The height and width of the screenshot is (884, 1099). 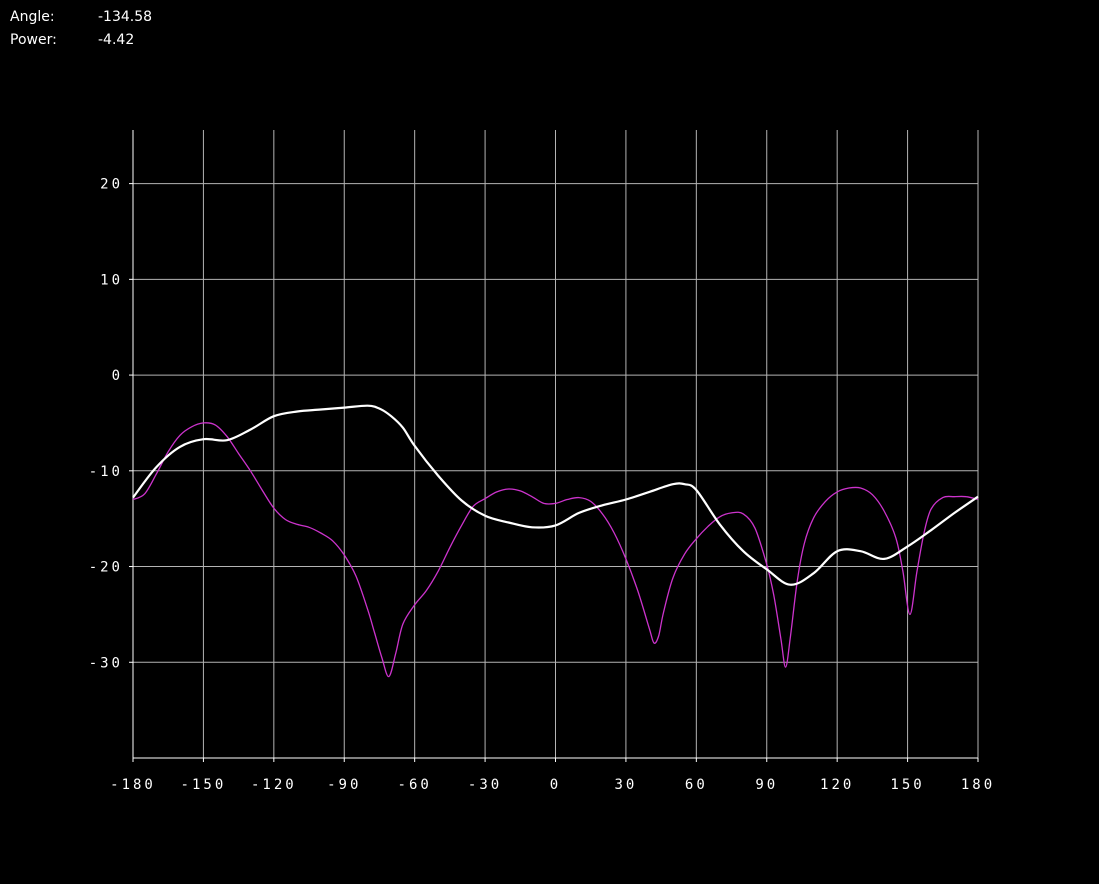 I want to click on x-tick-label: 120, so click(x=837, y=785).